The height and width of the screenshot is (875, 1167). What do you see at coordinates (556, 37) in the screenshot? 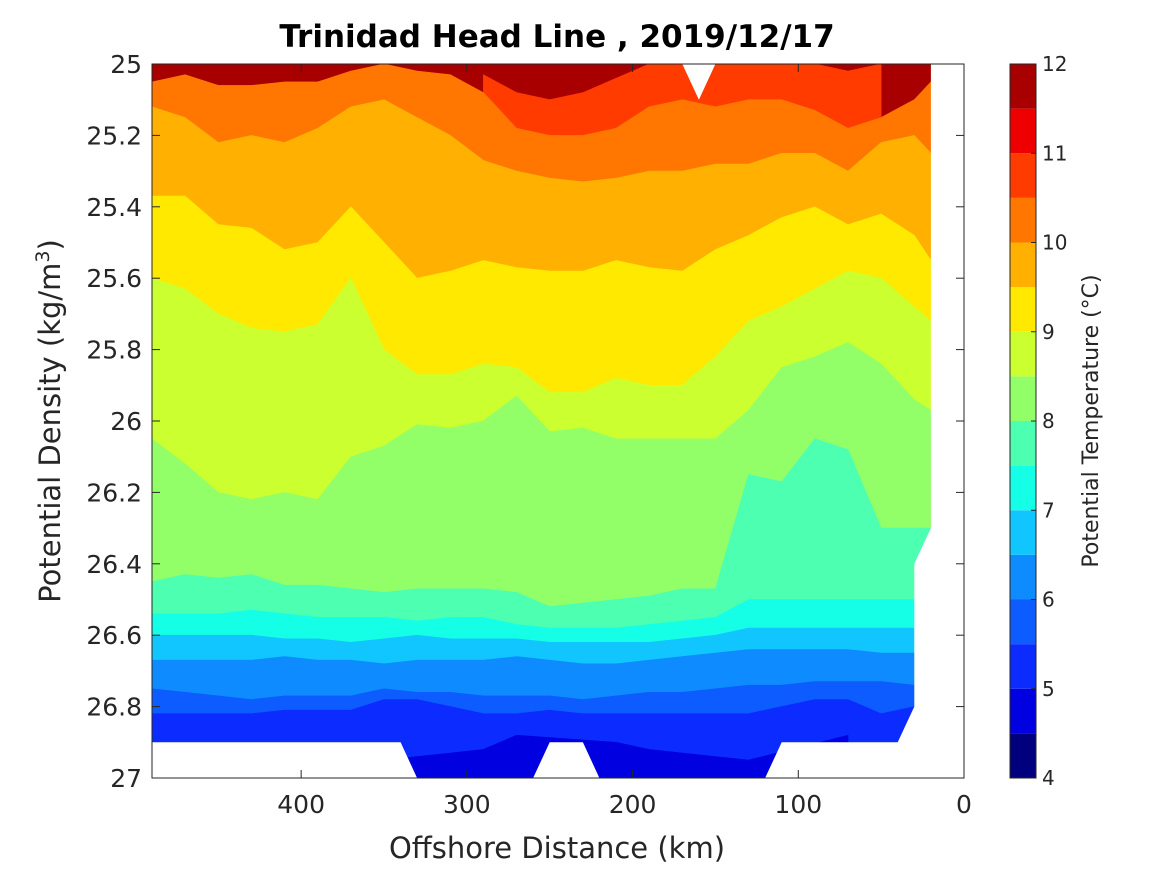
I see `chart-title: Trinidad Head Line , 2019/12/17` at bounding box center [556, 37].